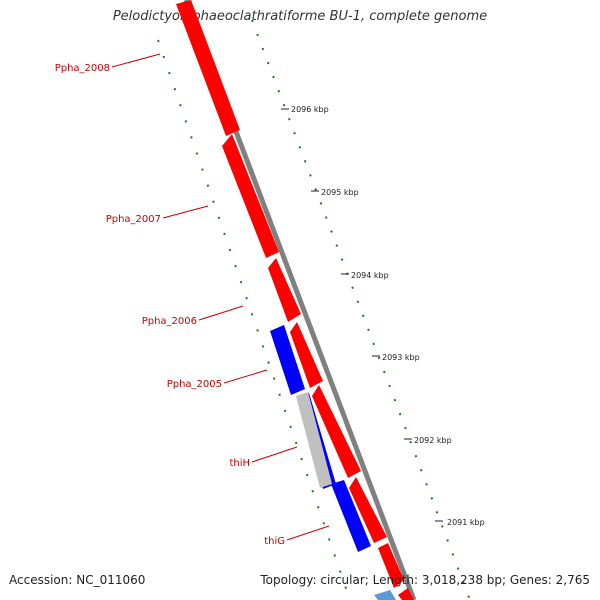  Describe the element at coordinates (250, 196) in the screenshot. I see `gene-ppha-2007` at that location.